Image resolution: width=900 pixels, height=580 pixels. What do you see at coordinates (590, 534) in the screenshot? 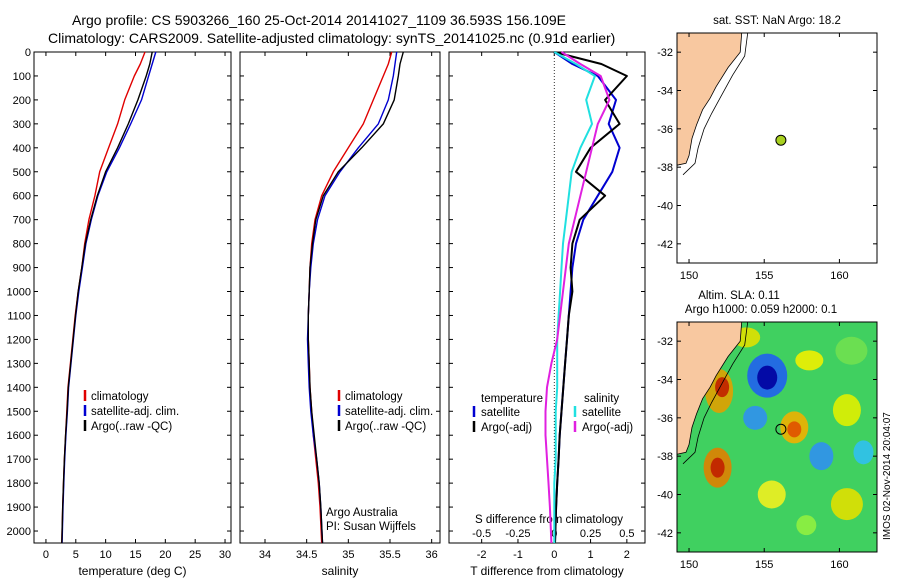
I see `s-tick-label: 0.25` at bounding box center [590, 534].